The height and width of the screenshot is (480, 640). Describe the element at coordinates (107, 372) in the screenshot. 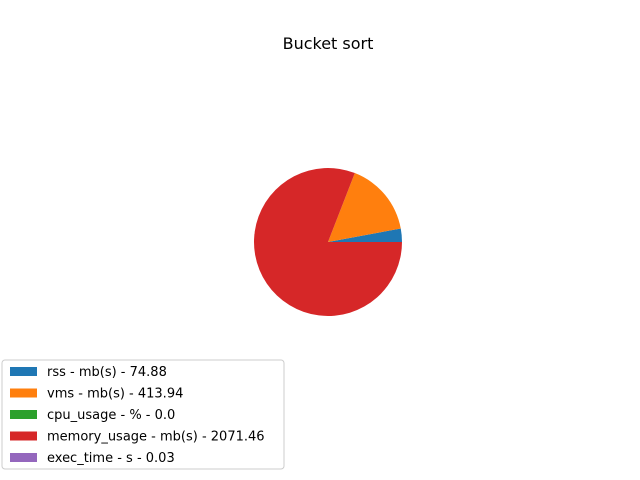

I see `legend-label-0: rss - mb(s) - 74.88` at that location.